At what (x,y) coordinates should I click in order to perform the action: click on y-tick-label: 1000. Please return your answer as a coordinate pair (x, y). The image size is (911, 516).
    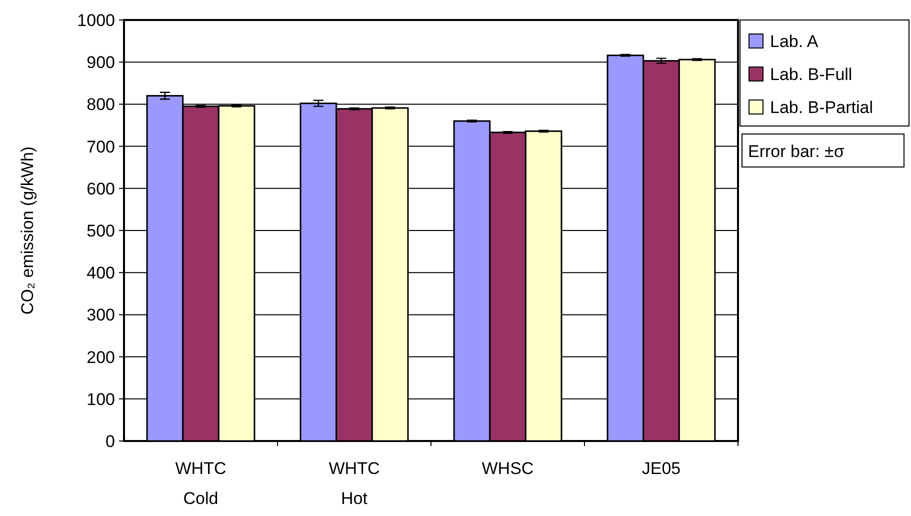
    Looking at the image, I should click on (96, 20).